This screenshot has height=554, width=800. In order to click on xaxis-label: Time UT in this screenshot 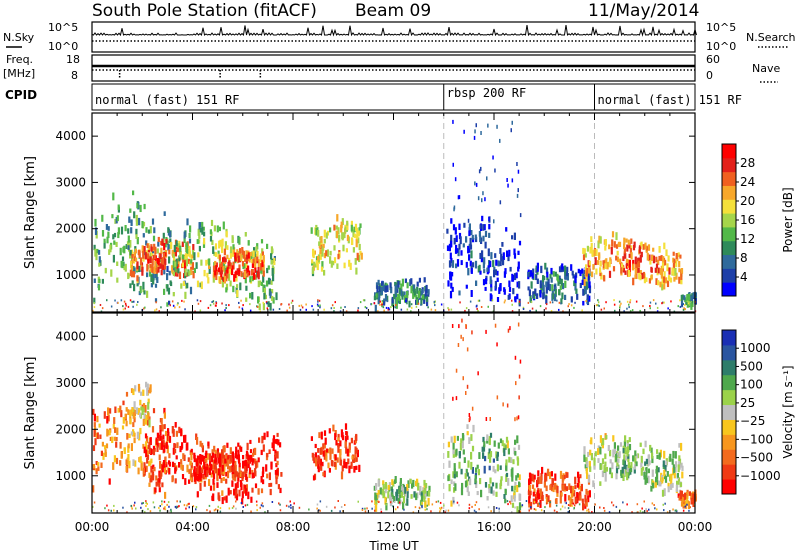, I will do `click(393, 546)`.